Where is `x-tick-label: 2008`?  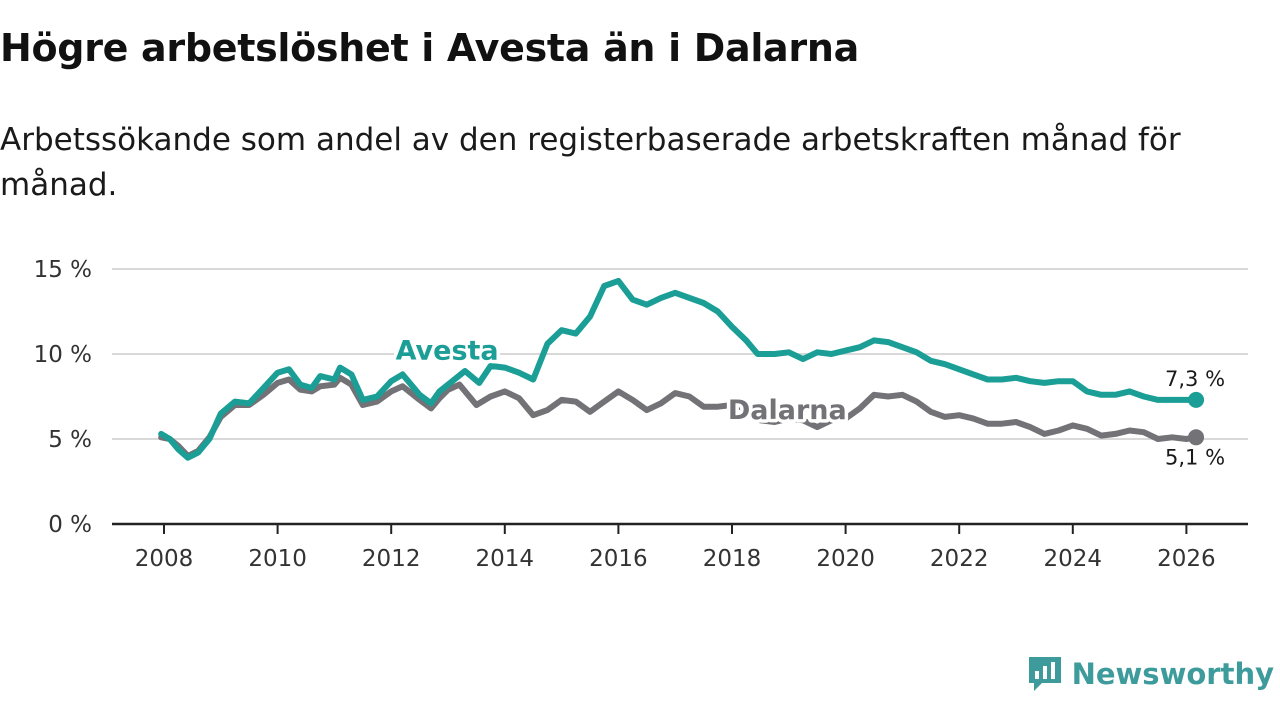 x-tick-label: 2008 is located at coordinates (164, 559).